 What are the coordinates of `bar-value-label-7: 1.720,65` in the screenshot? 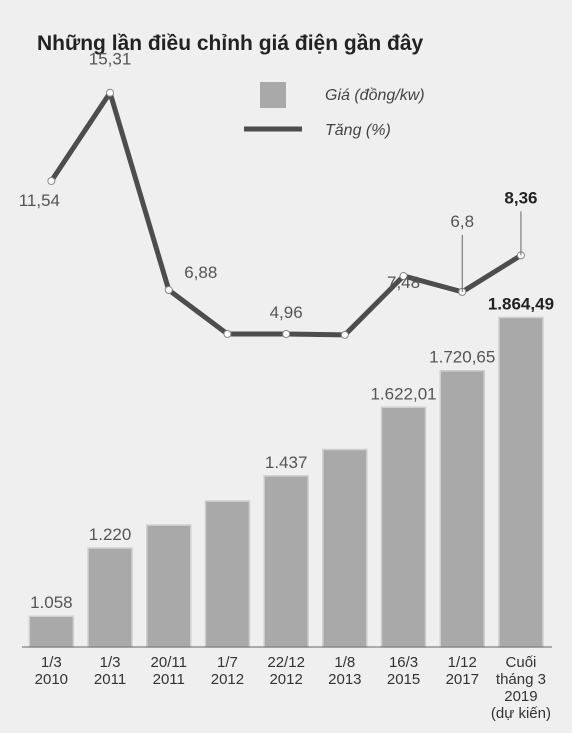 It's located at (462, 357).